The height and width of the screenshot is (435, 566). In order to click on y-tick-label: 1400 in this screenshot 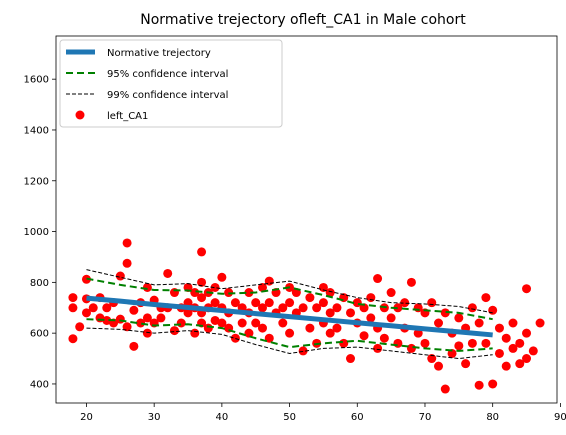, I will do `click(36, 130)`.